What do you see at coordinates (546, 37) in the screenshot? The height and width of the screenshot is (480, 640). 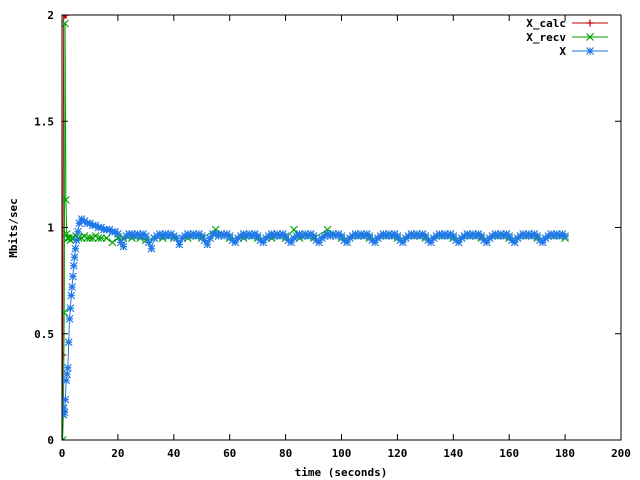 I see `legend-label: X_recv` at bounding box center [546, 37].